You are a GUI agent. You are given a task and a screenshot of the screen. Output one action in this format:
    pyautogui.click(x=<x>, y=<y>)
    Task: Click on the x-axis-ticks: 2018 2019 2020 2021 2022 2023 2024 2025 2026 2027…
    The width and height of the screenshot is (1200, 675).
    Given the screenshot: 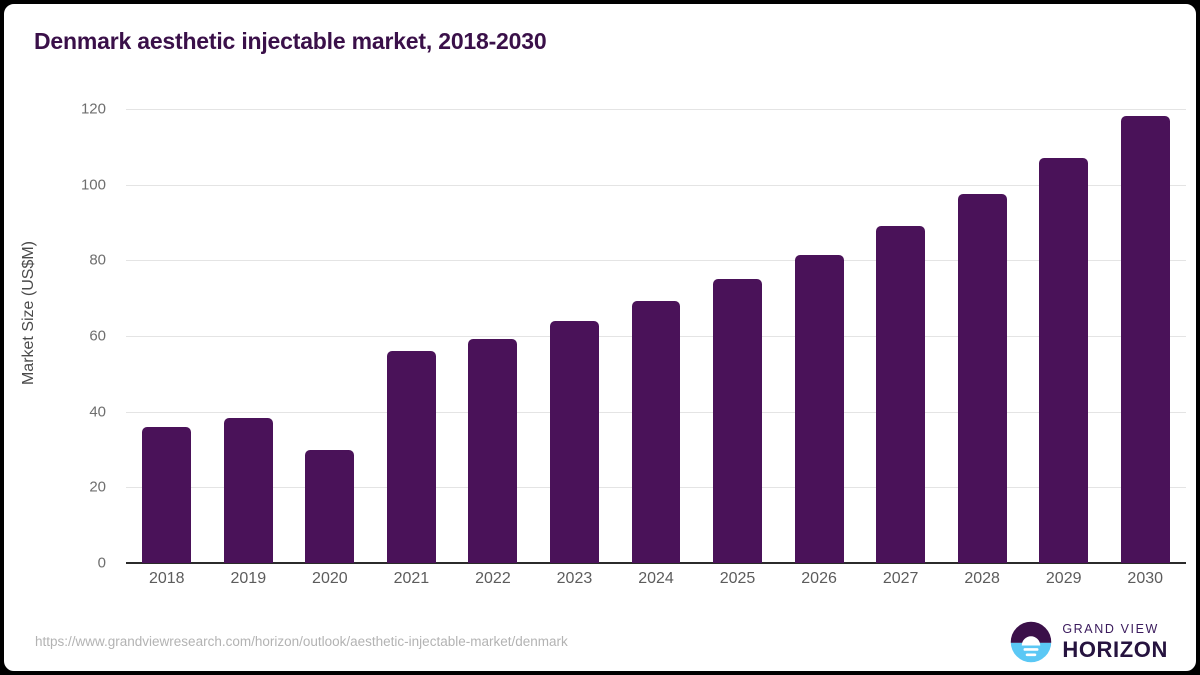 What is the action you would take?
    pyautogui.click(x=656, y=585)
    